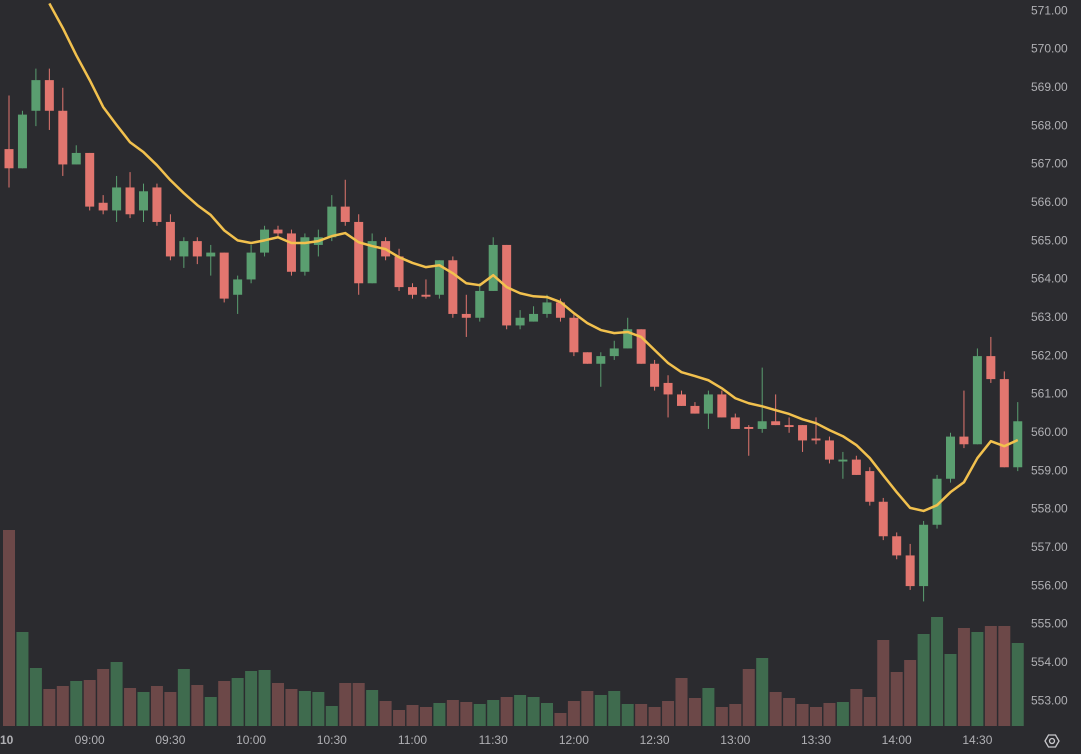 The width and height of the screenshot is (1081, 754). What do you see at coordinates (1049, 49) in the screenshot?
I see `y-tick-label: 570.00` at bounding box center [1049, 49].